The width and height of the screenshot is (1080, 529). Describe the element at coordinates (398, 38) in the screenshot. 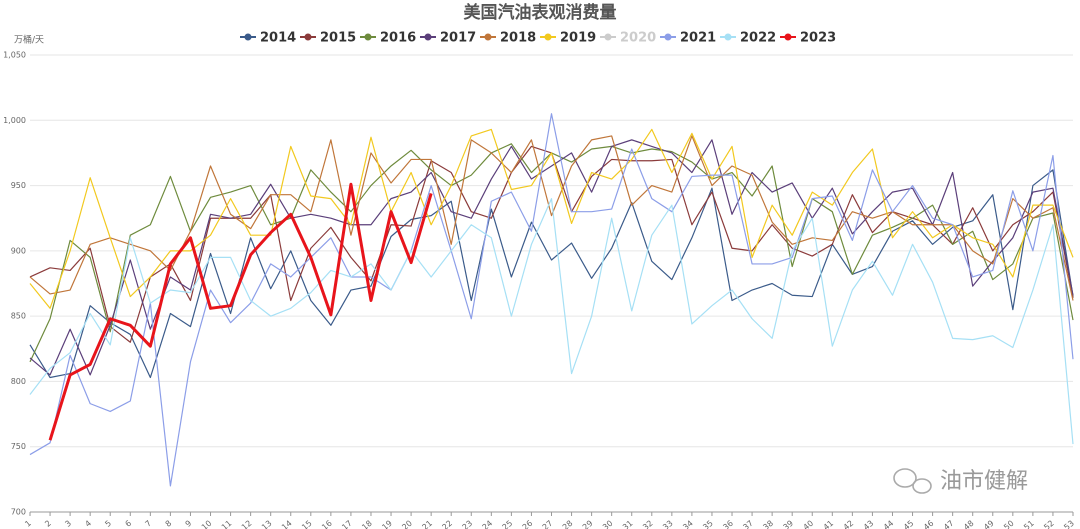

I see `legend-label: 2016` at that location.